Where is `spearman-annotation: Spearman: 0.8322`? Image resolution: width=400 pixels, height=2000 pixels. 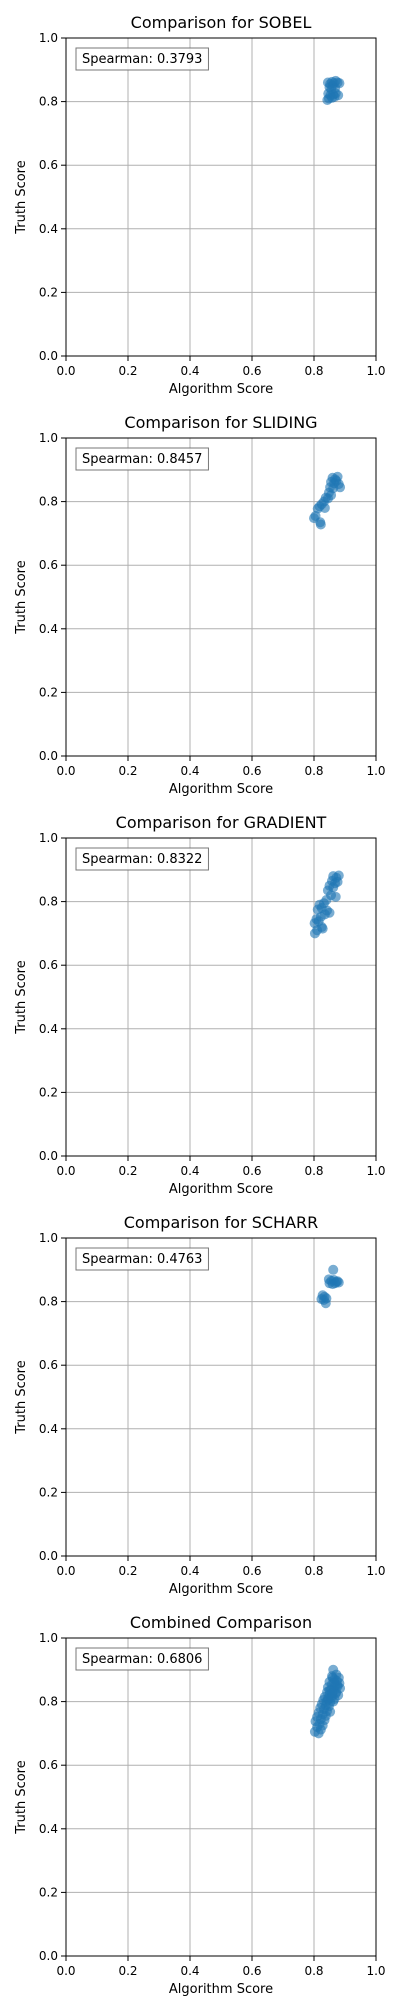 spearman-annotation: Spearman: 0.8322 is located at coordinates (142, 859).